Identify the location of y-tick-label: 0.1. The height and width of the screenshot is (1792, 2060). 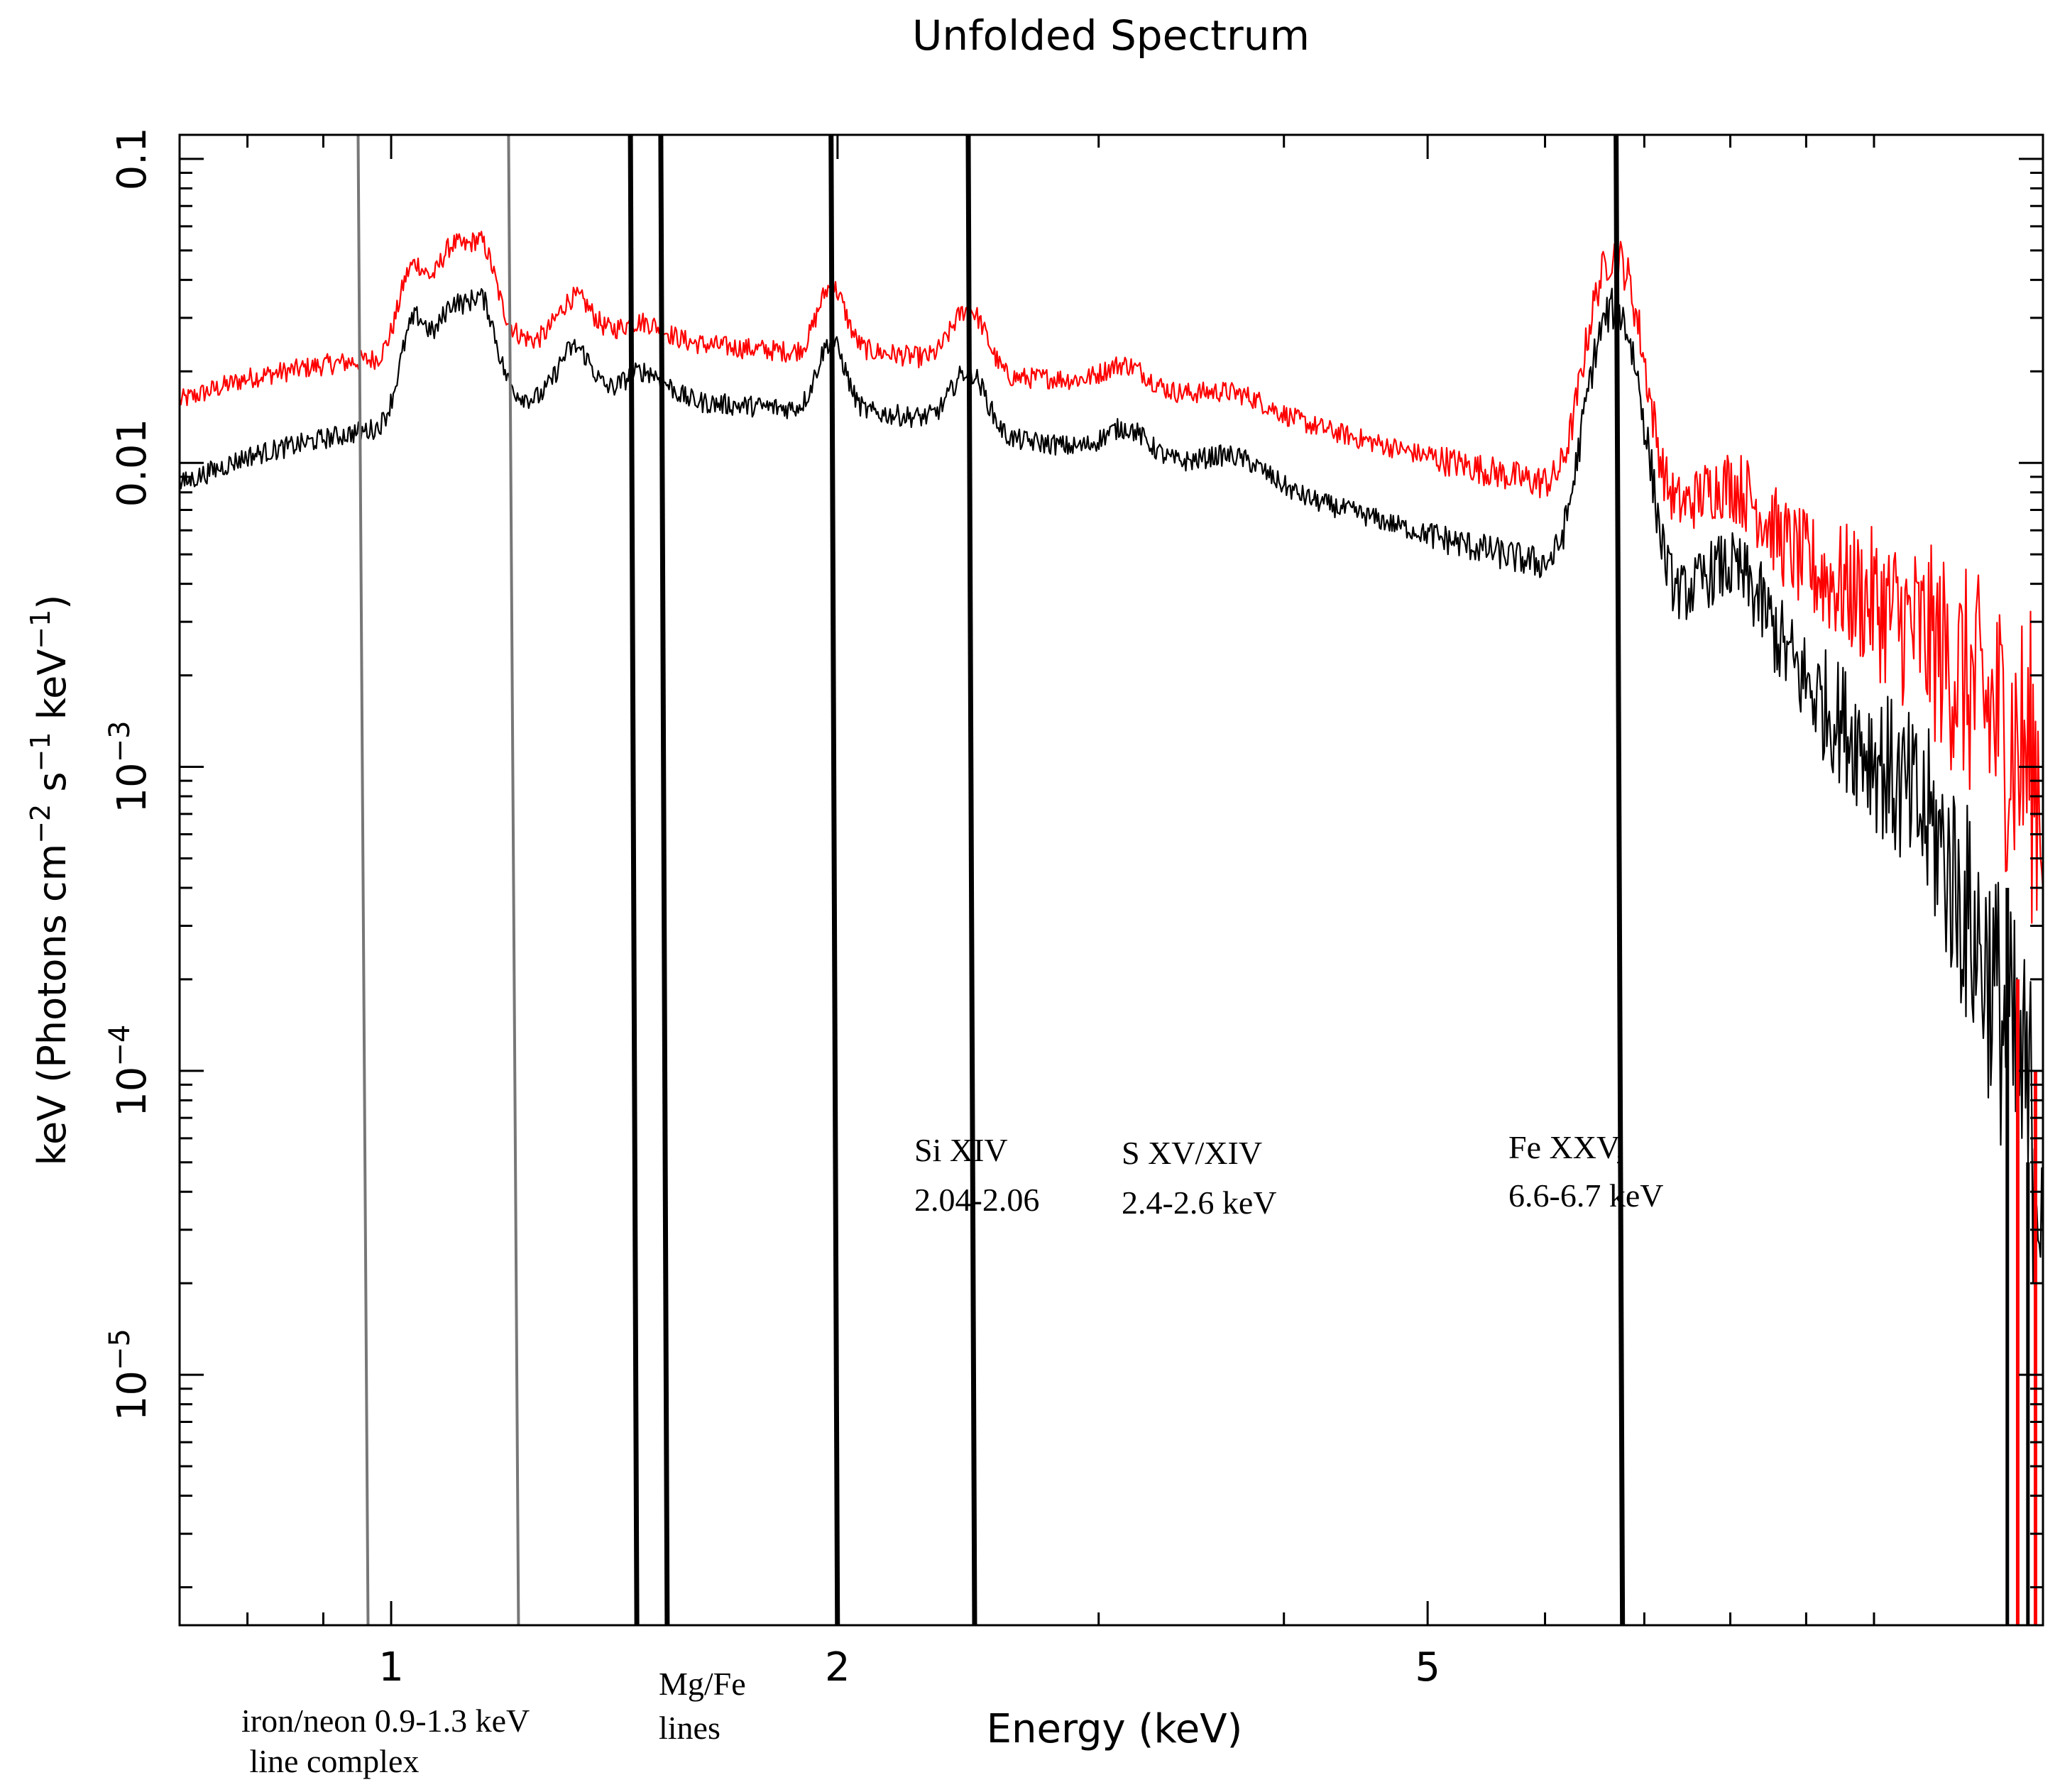
(132, 158).